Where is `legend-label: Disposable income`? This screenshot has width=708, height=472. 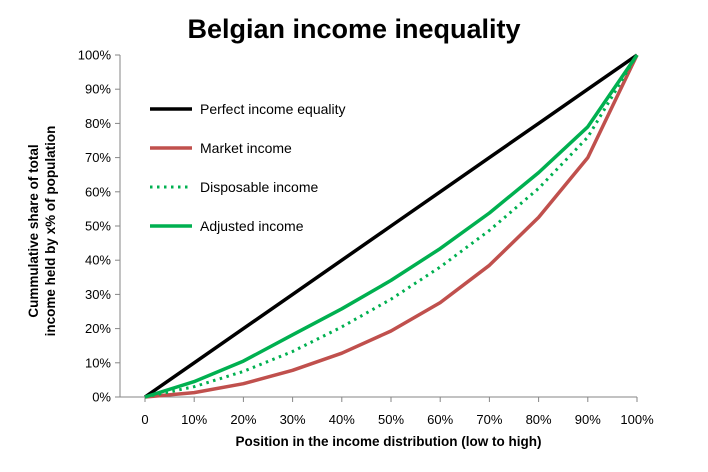 legend-label: Disposable income is located at coordinates (259, 187).